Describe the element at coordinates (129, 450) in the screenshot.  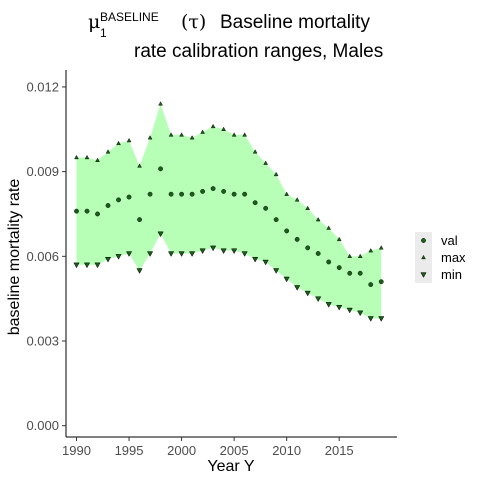
I see `x-tick-label: 1995` at that location.